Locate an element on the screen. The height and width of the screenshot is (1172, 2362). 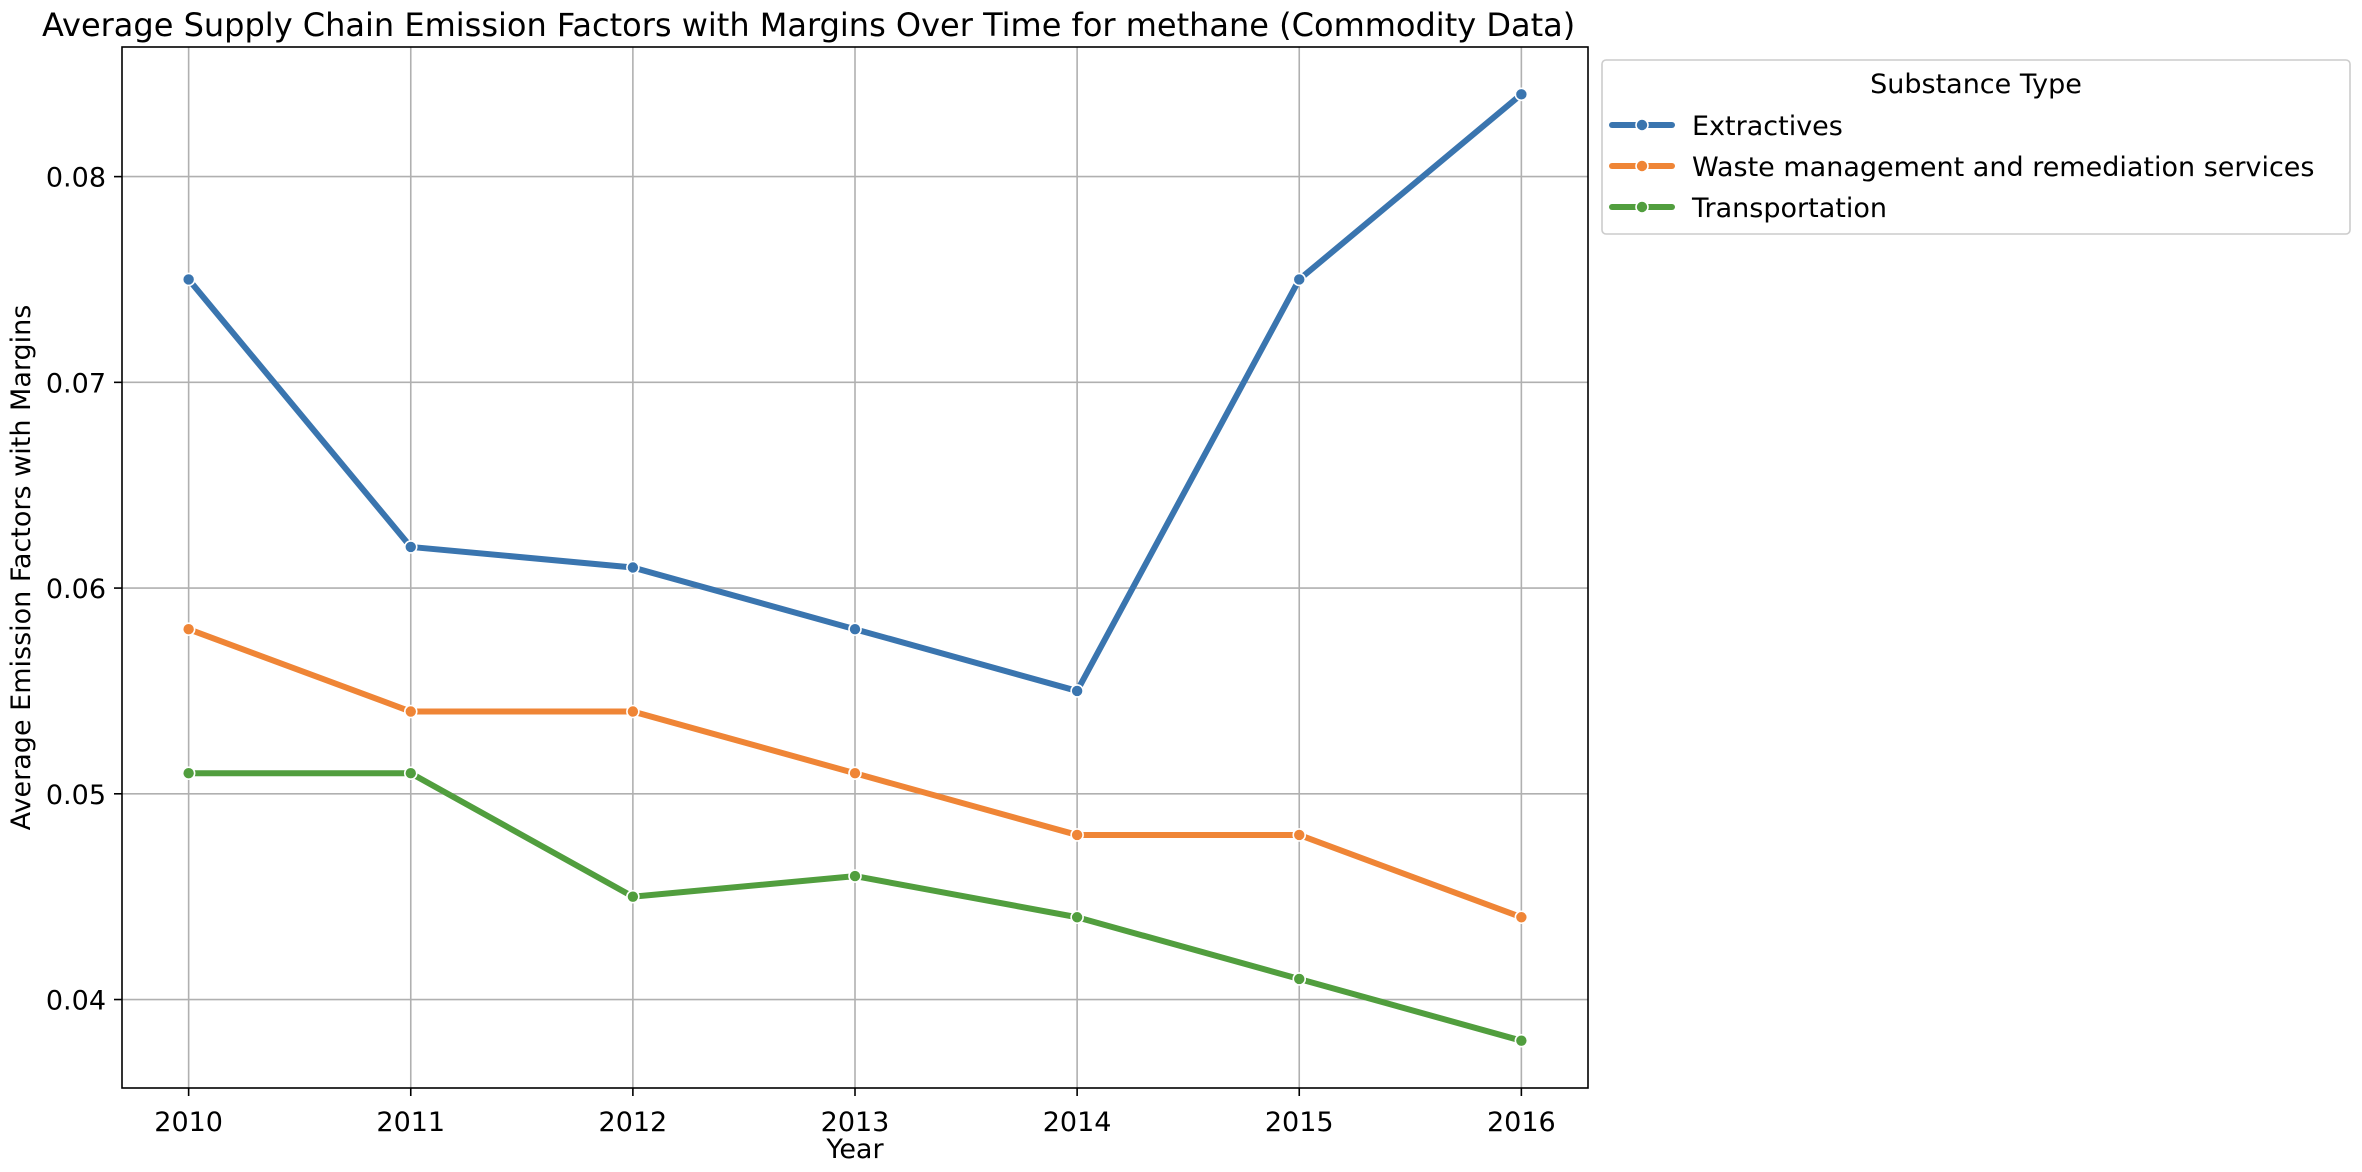
legend-entry: Extractives is located at coordinates (1726, 126).